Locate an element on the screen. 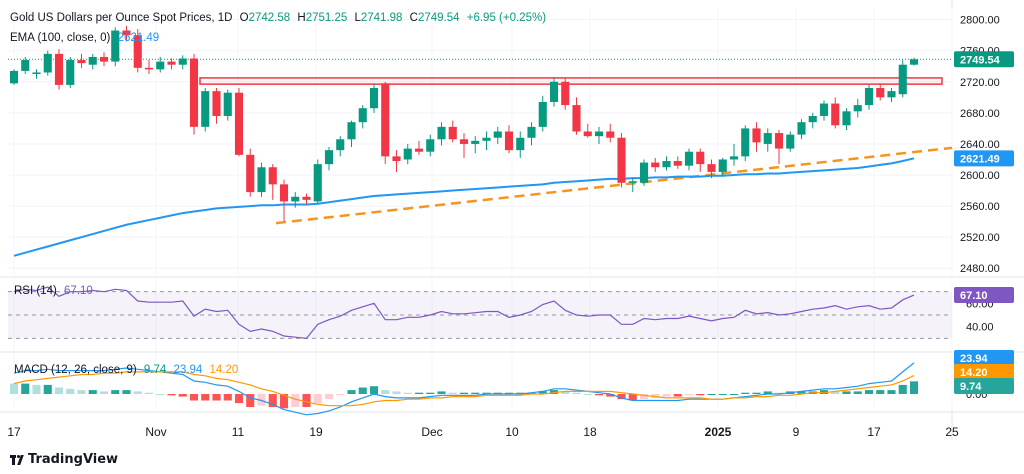  macd-signal-value: 14.20 is located at coordinates (224, 370).